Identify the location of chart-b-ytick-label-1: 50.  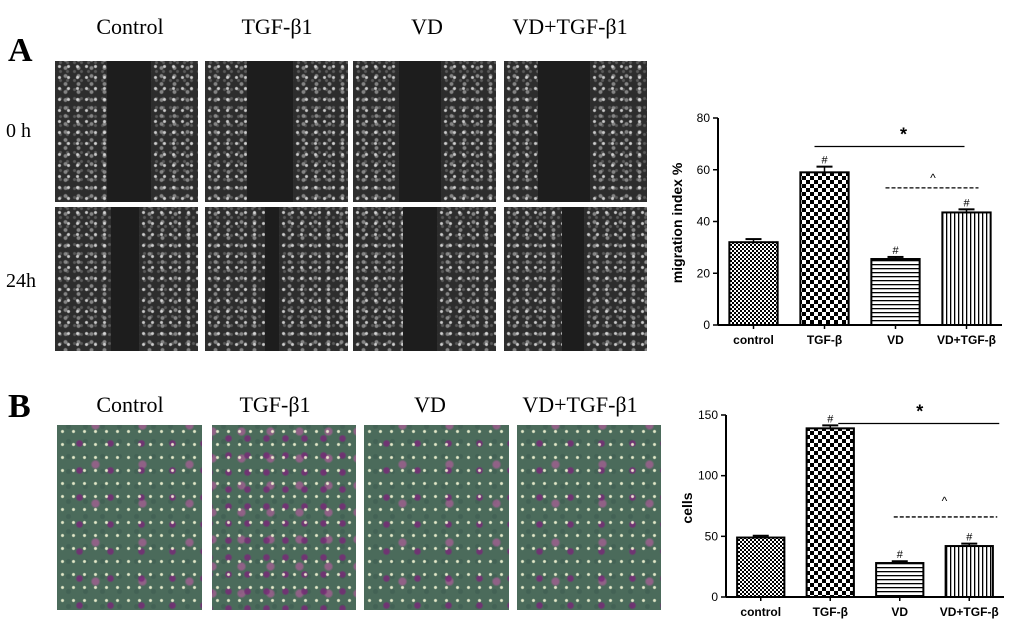
(712, 536).